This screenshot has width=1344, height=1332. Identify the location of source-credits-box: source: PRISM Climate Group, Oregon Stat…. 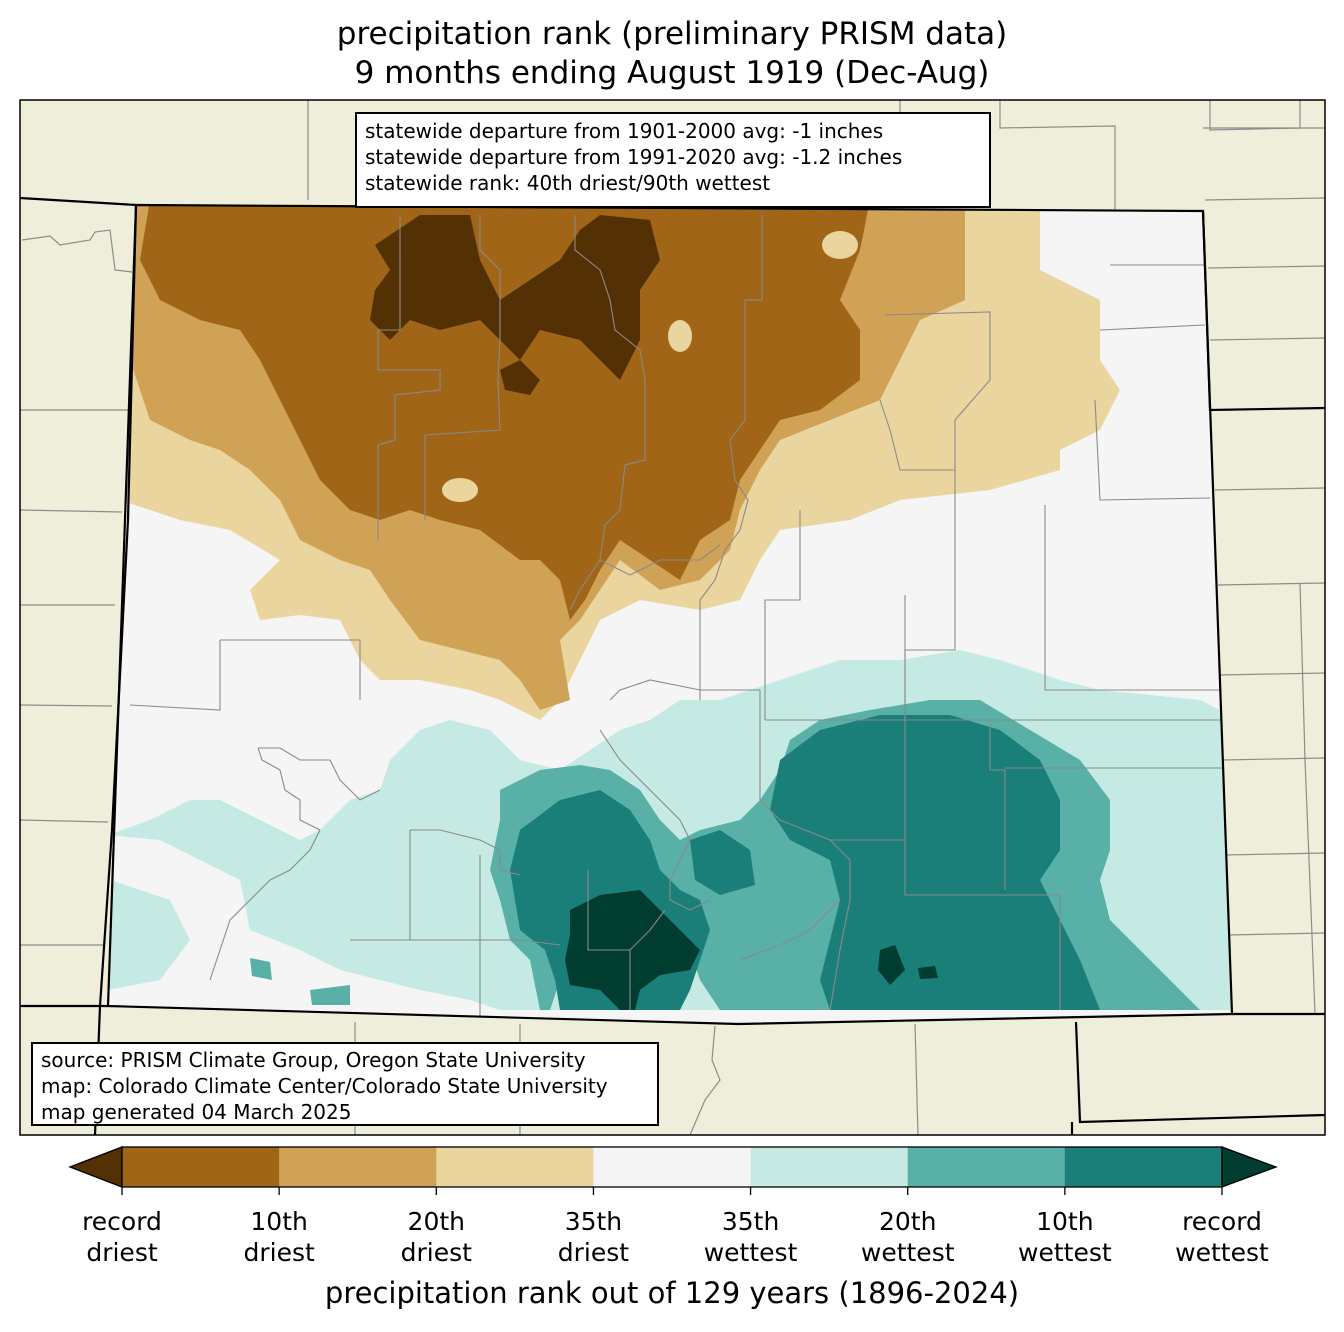
(345, 1084).